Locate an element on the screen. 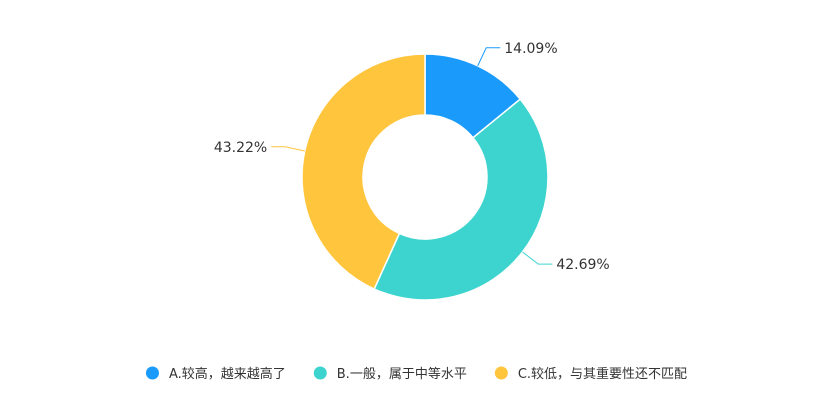 This screenshot has width=833, height=402. leader-line-b is located at coordinates (537, 258).